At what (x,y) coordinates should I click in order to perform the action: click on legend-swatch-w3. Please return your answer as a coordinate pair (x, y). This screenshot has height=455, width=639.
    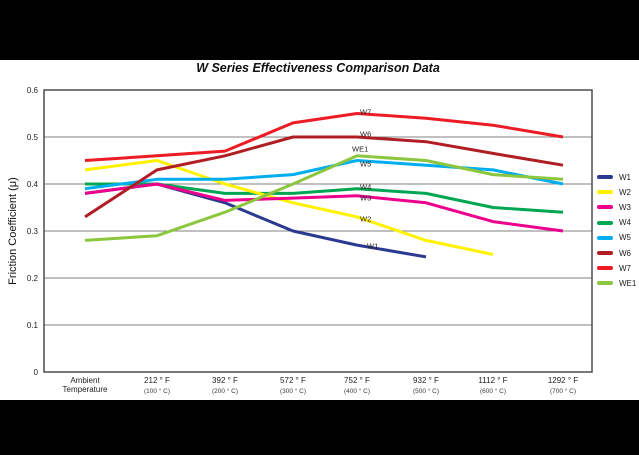
    Looking at the image, I should click on (605, 207).